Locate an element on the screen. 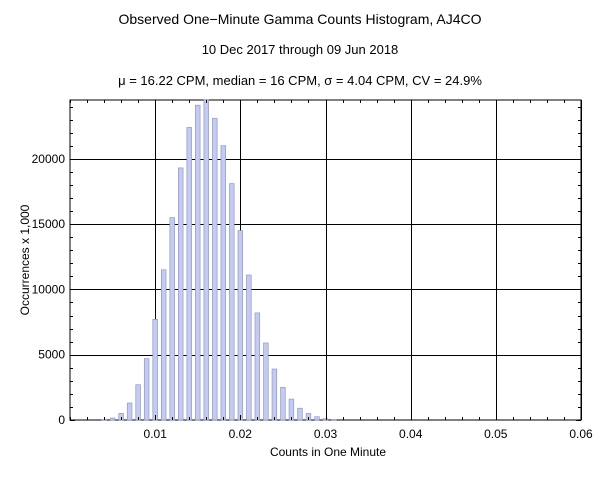  y-tick-label: 15000 is located at coordinates (49, 224).